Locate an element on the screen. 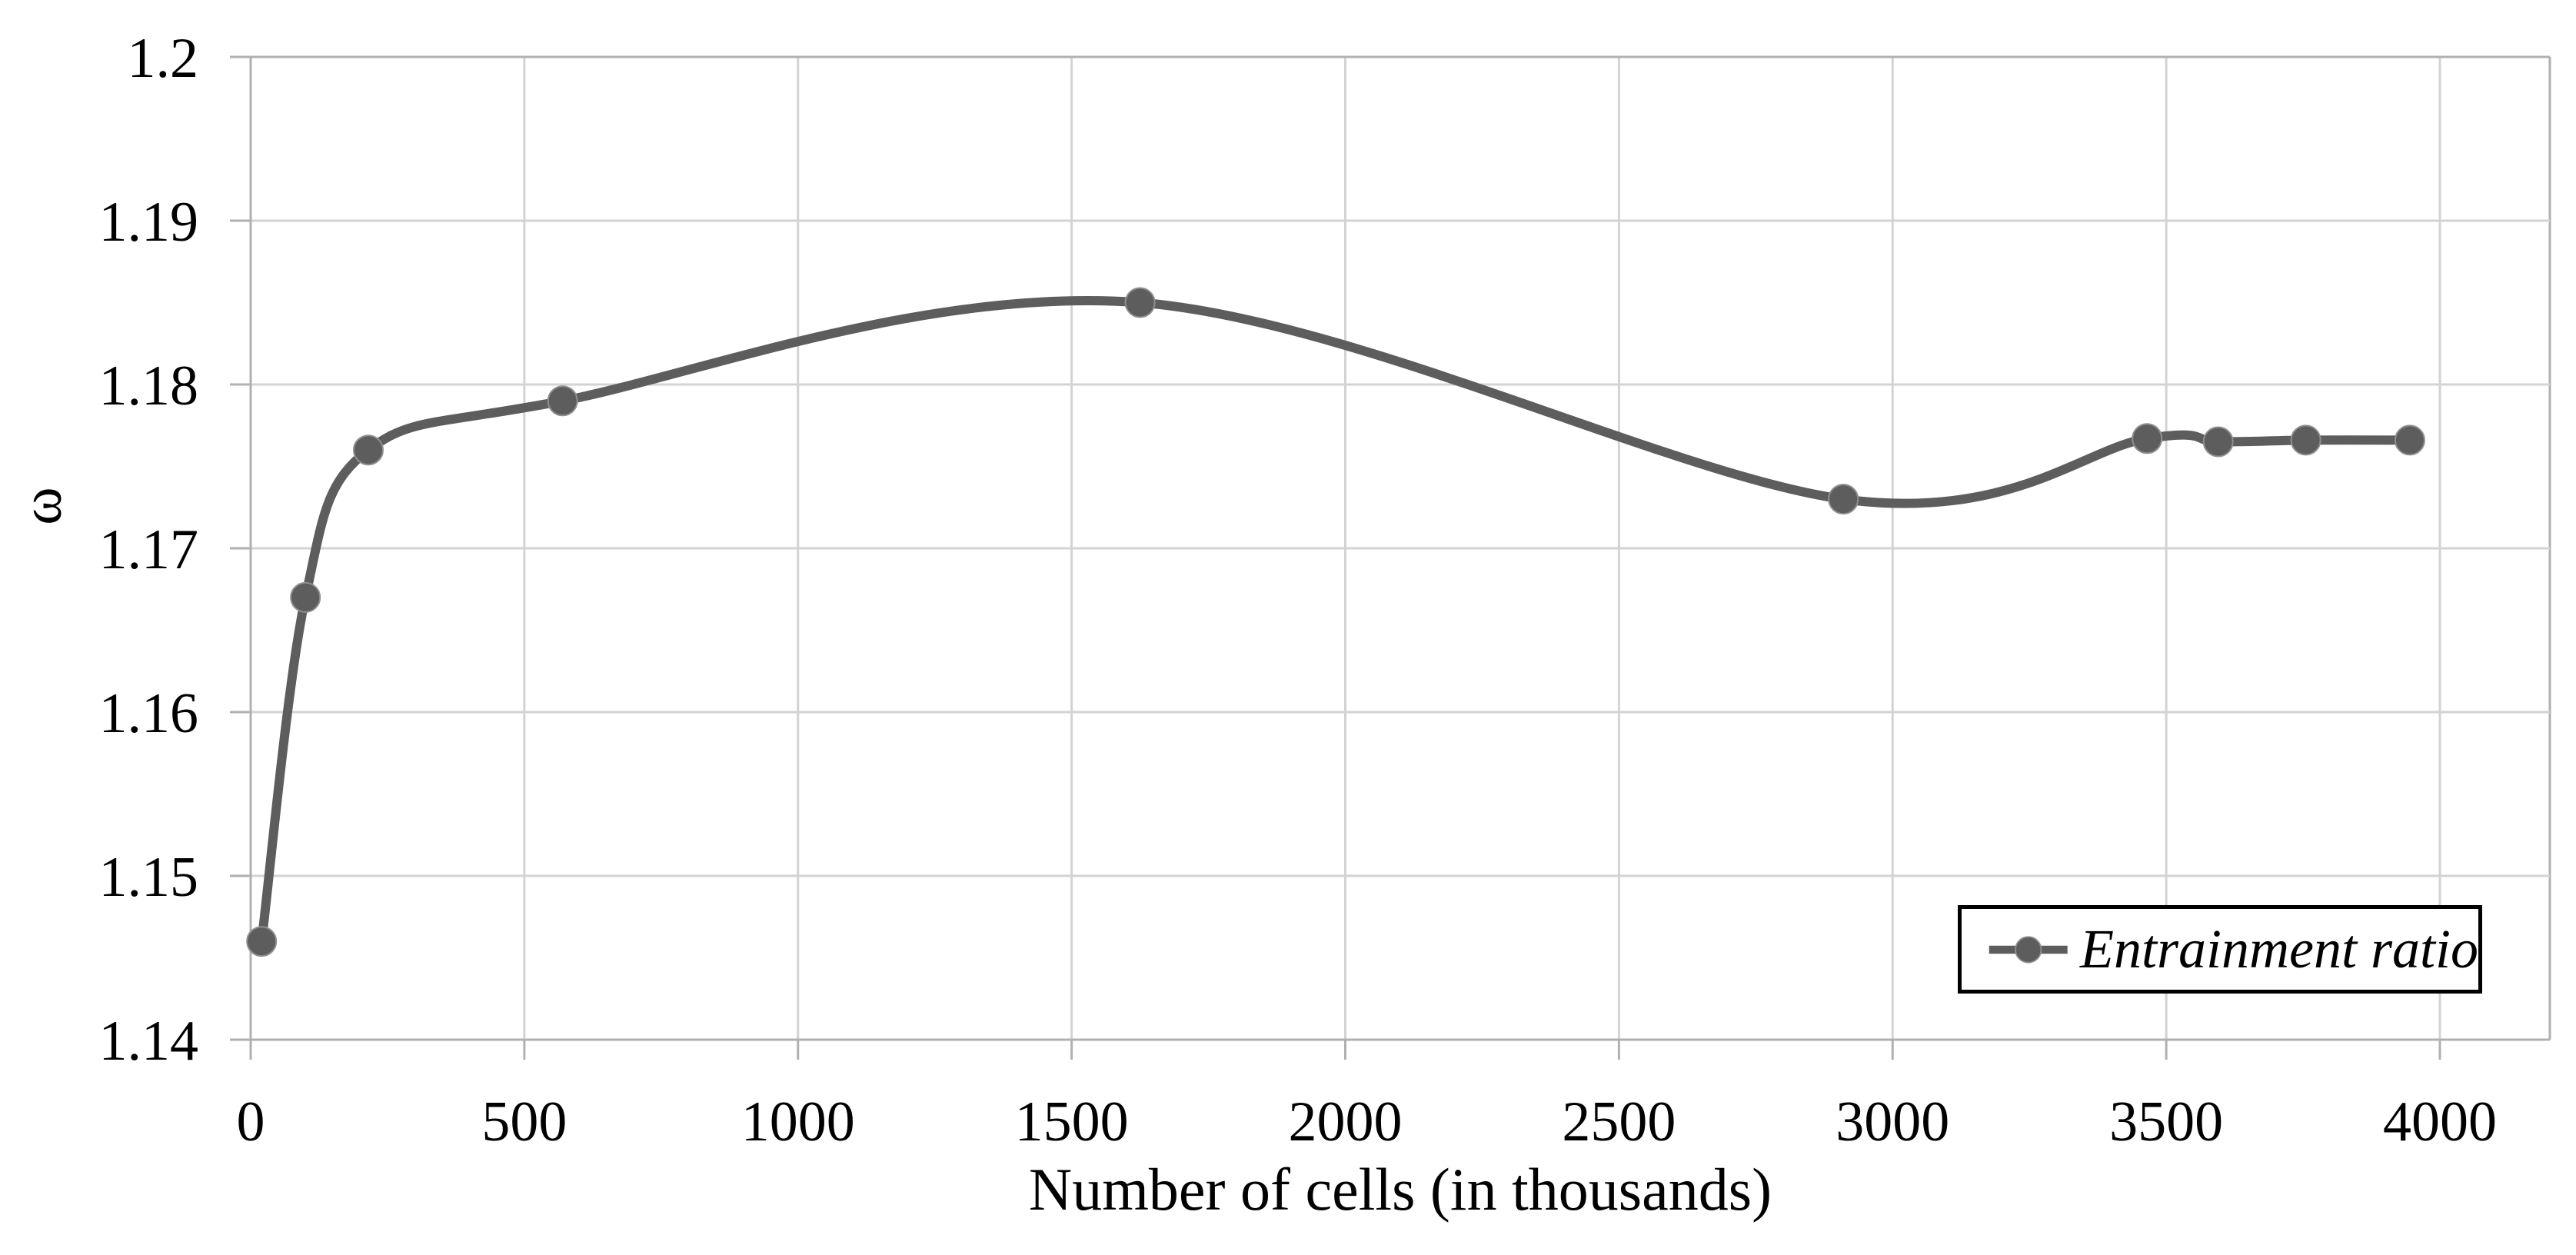 The height and width of the screenshot is (1255, 2576). legend: Entrainment ratio is located at coordinates (2220, 950).